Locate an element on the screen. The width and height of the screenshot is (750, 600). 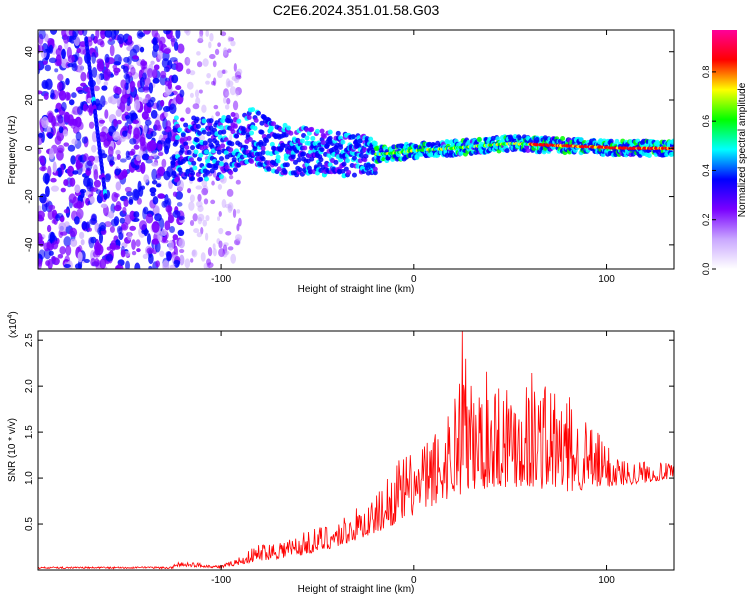
heatmap-y-tick-label: -40 is located at coordinates (29, 244).